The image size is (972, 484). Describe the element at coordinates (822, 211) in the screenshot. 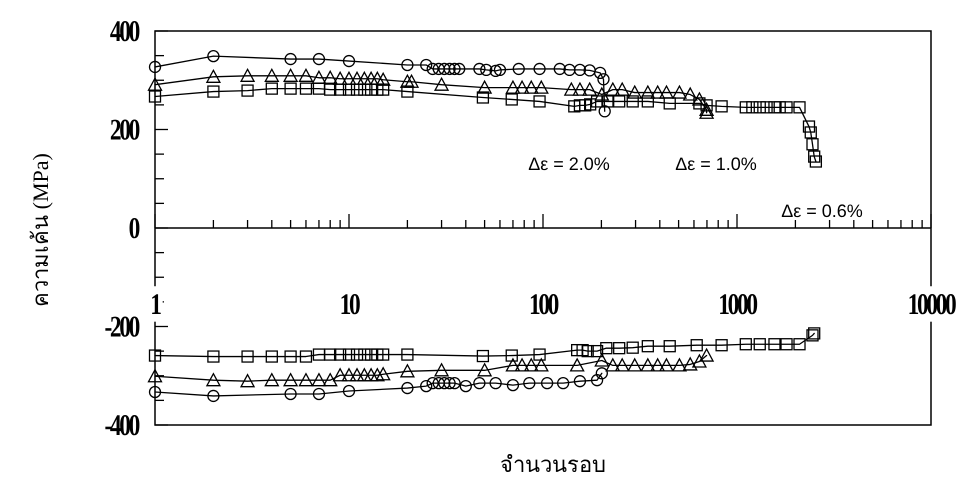

I see `annotation: Δε = 0.6%` at that location.